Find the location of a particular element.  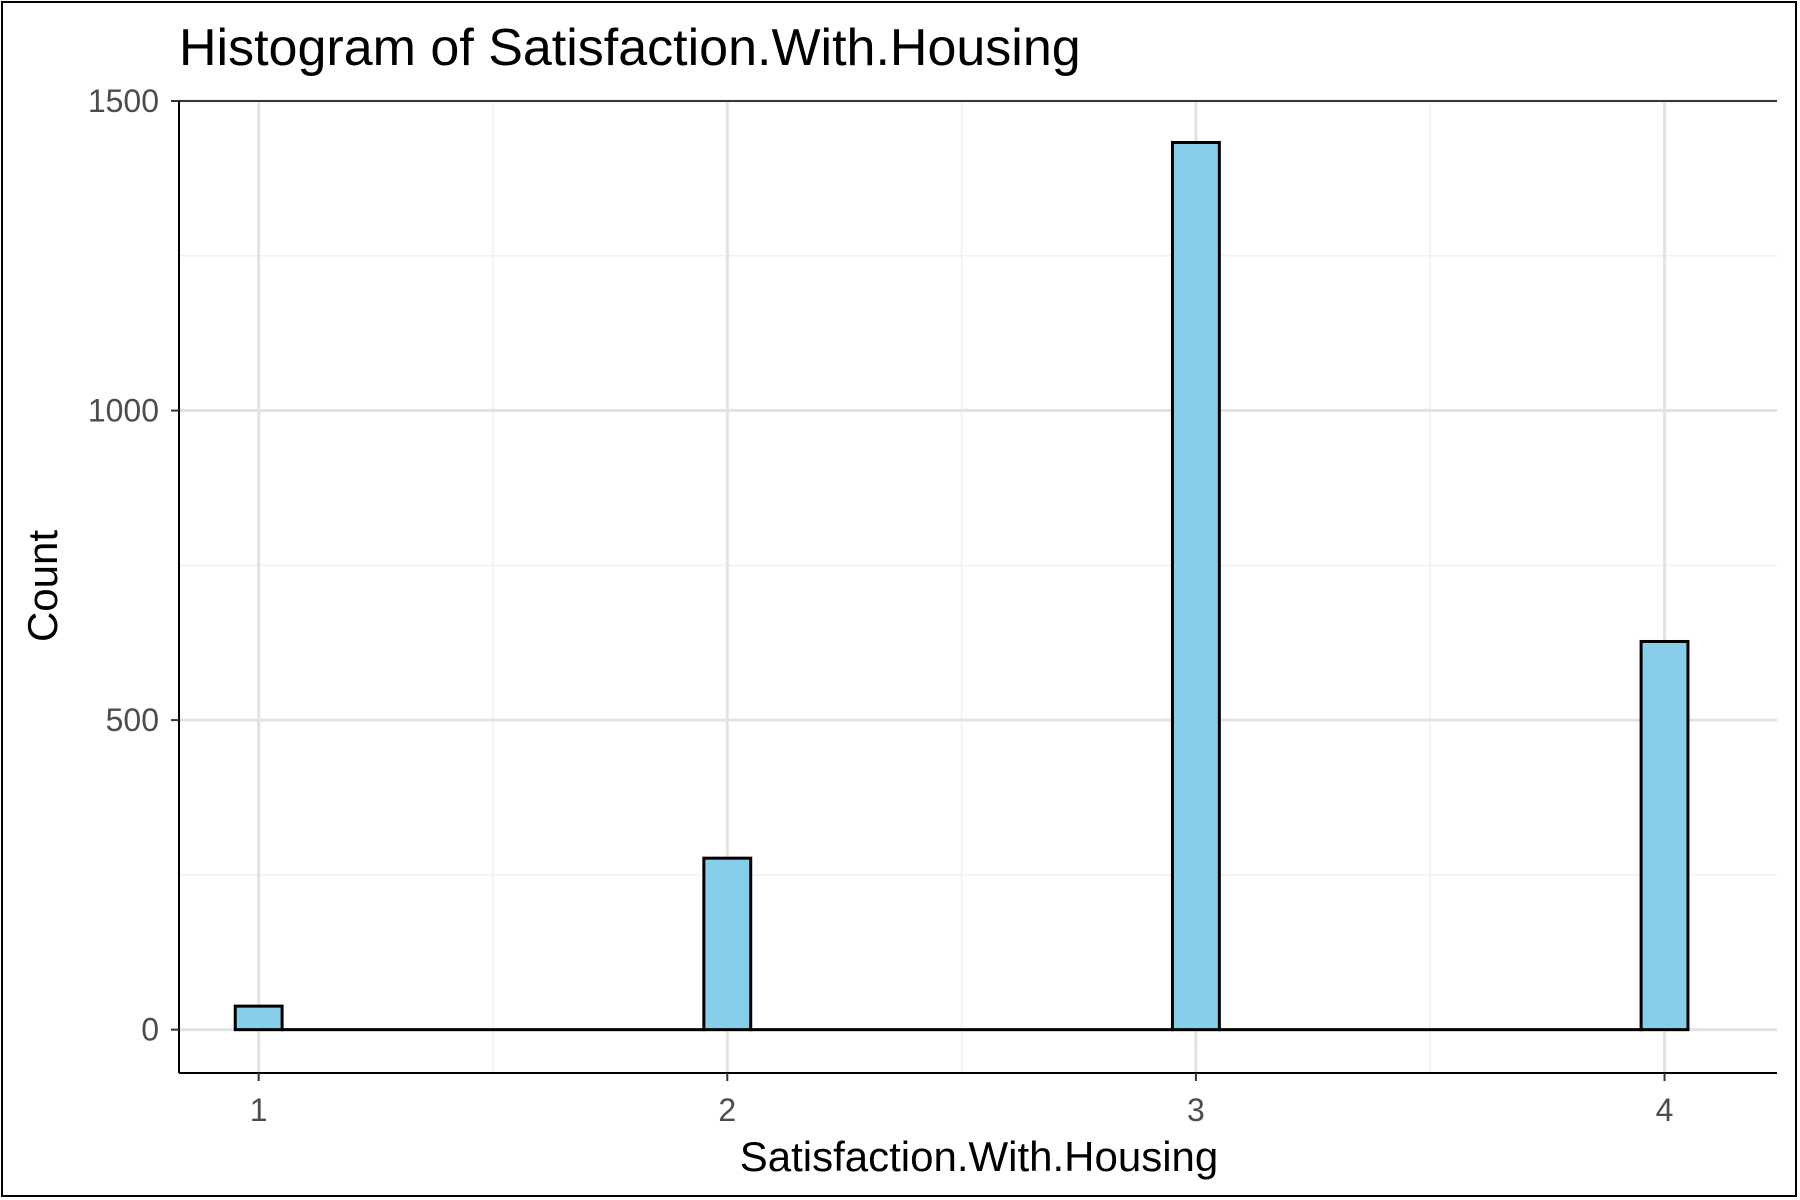

x-tick-label: 3 is located at coordinates (1196, 1110).